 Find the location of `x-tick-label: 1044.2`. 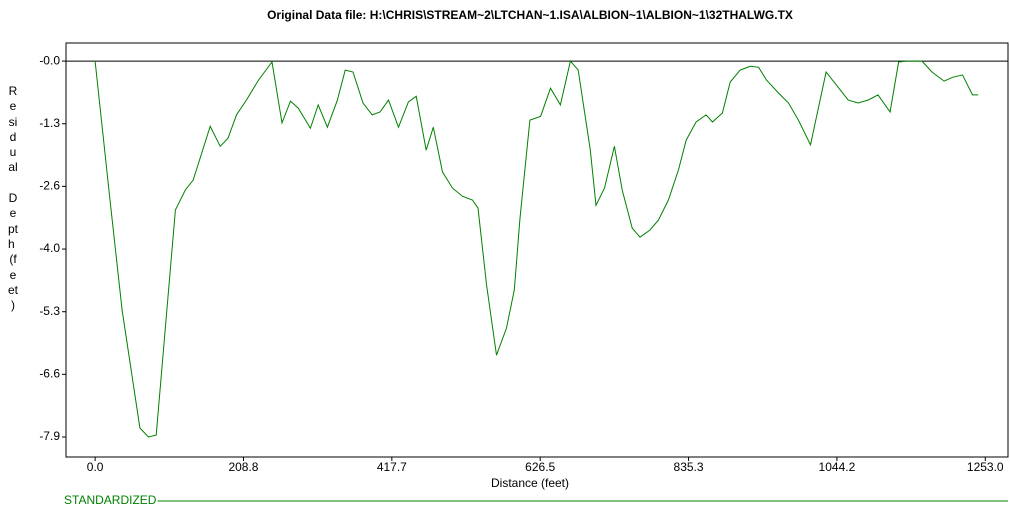

x-tick-label: 1044.2 is located at coordinates (837, 467).